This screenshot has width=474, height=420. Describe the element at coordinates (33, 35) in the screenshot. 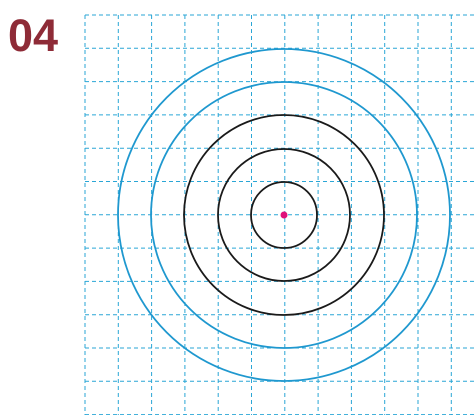

I see `figure-number: 04` at that location.